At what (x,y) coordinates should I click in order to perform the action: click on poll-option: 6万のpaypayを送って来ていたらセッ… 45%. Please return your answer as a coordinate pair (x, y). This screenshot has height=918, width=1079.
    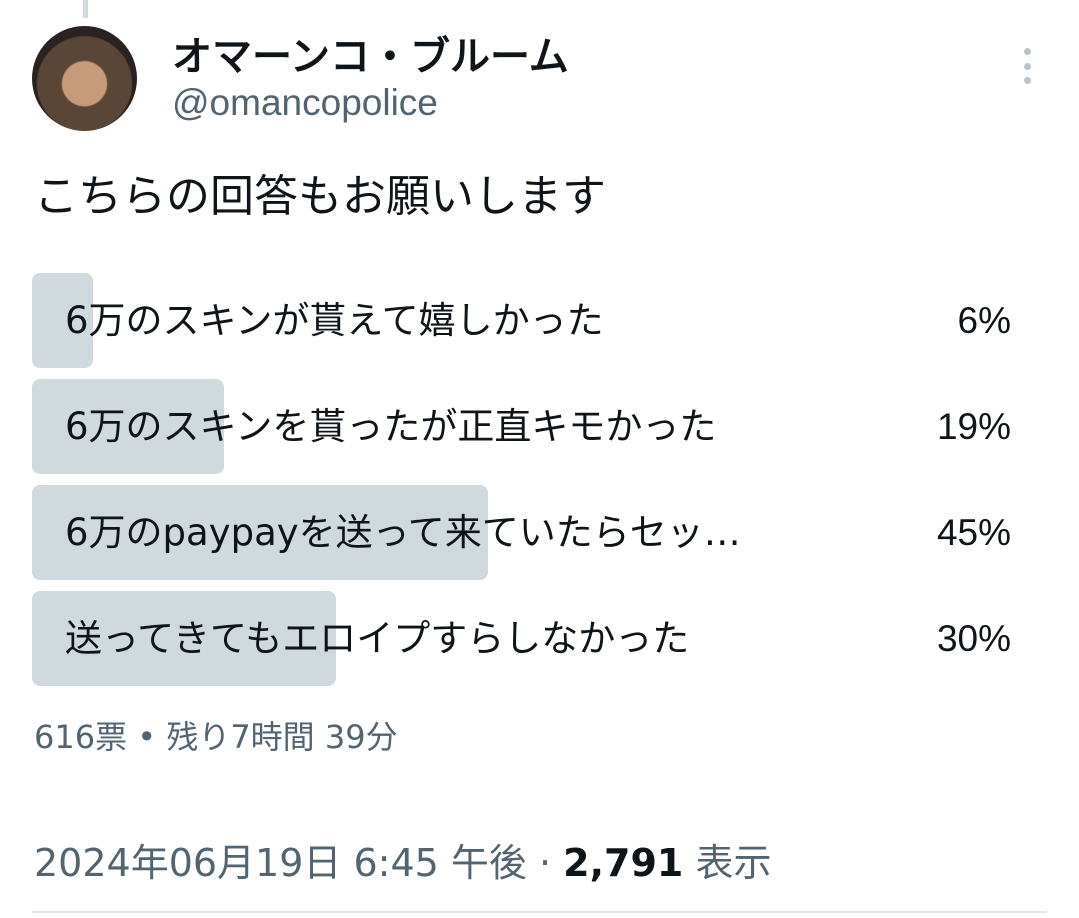
    Looking at the image, I should click on (538, 532).